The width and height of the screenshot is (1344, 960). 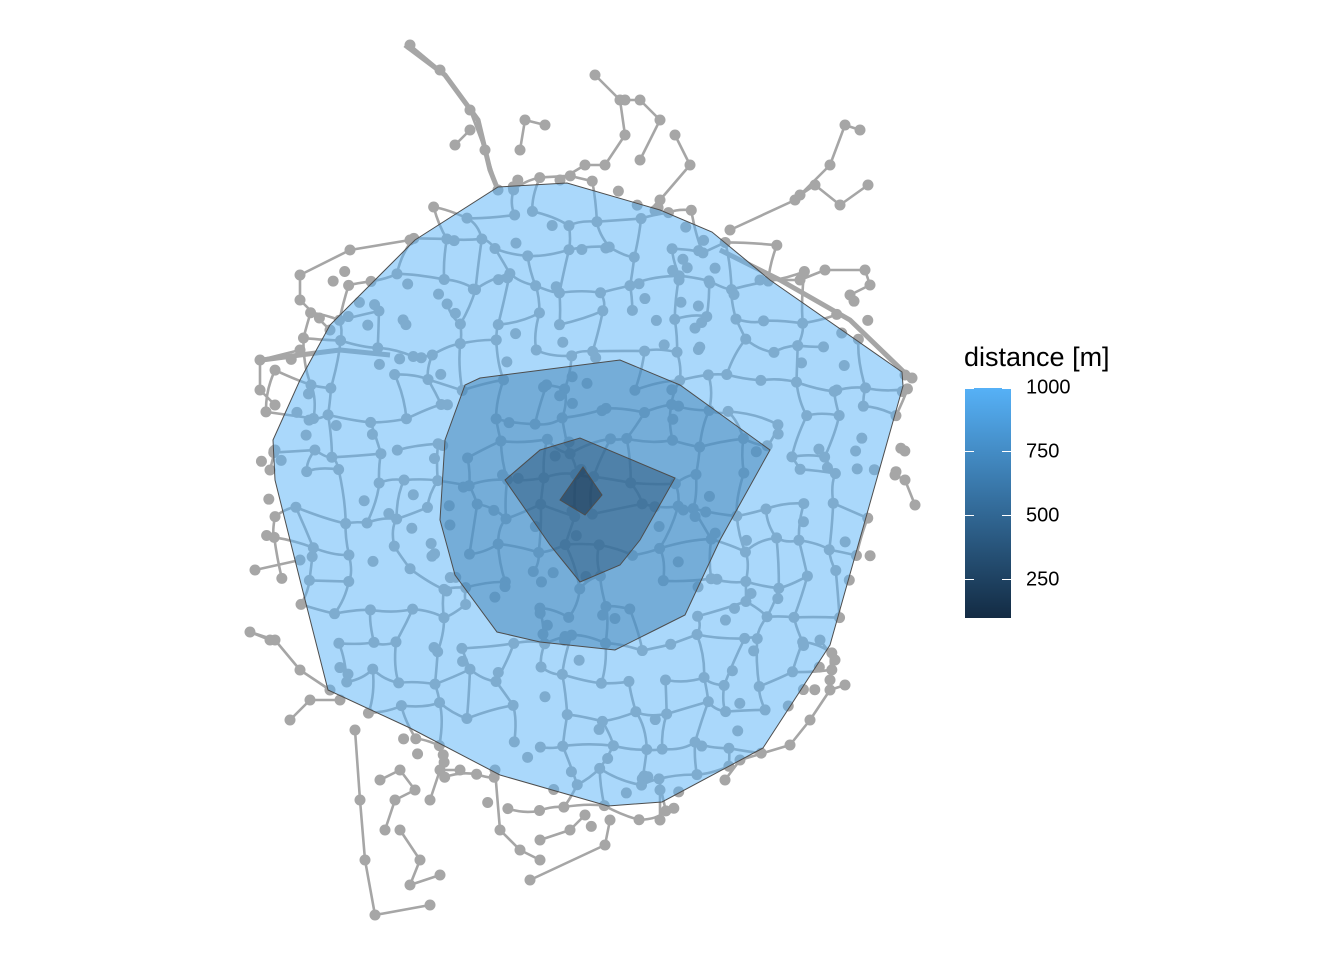 I want to click on legend-tick-label: 750, so click(x=1043, y=451).